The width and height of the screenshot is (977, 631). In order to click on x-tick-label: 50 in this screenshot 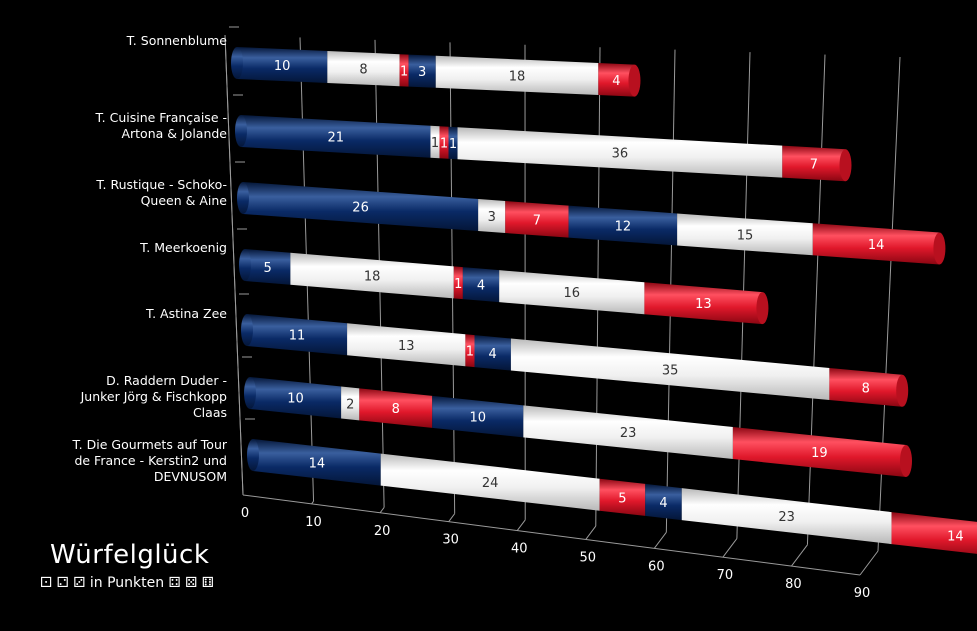, I will do `click(588, 557)`.